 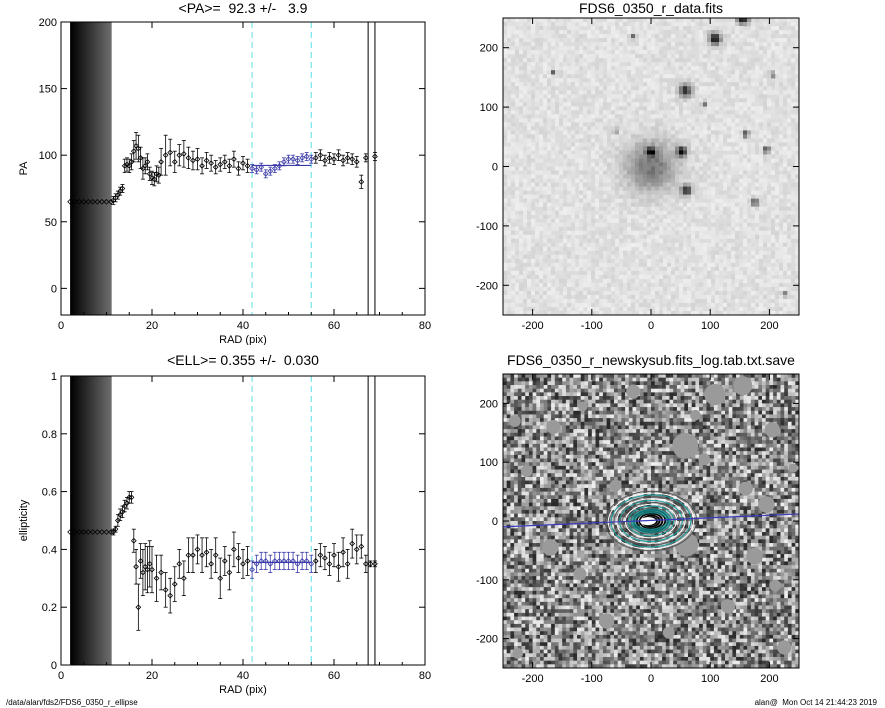 I want to click on footer-timestamp: alan@ Mon Oct 14 21:44:23 2019, so click(x=815, y=702).